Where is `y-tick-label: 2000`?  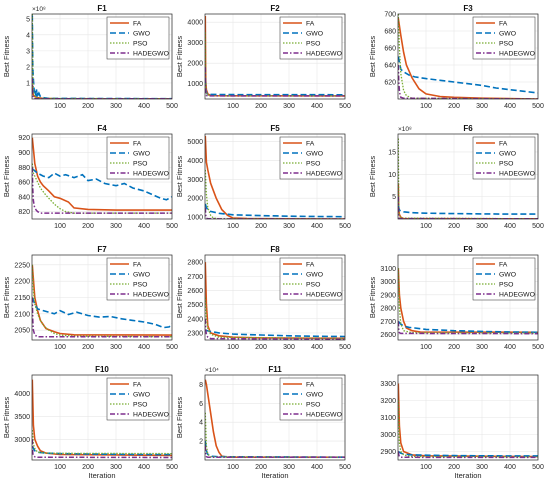
y-tick-label: 2000 is located at coordinates (195, 199).